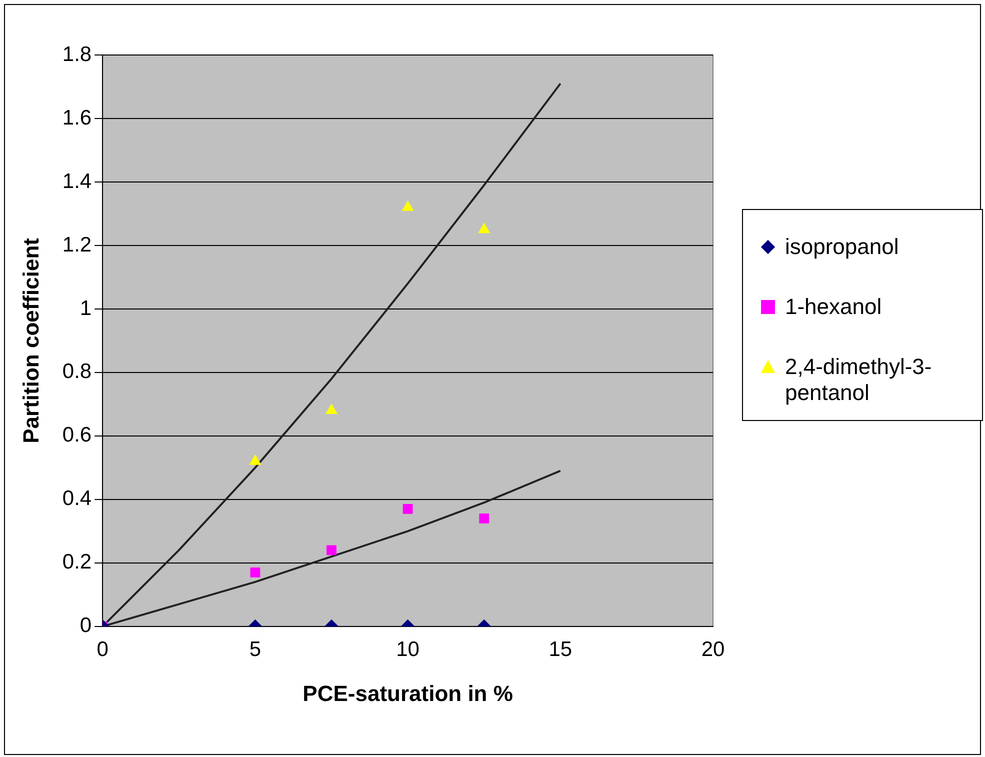 The height and width of the screenshot is (757, 985). Describe the element at coordinates (713, 649) in the screenshot. I see `x-tick-label: 20` at that location.